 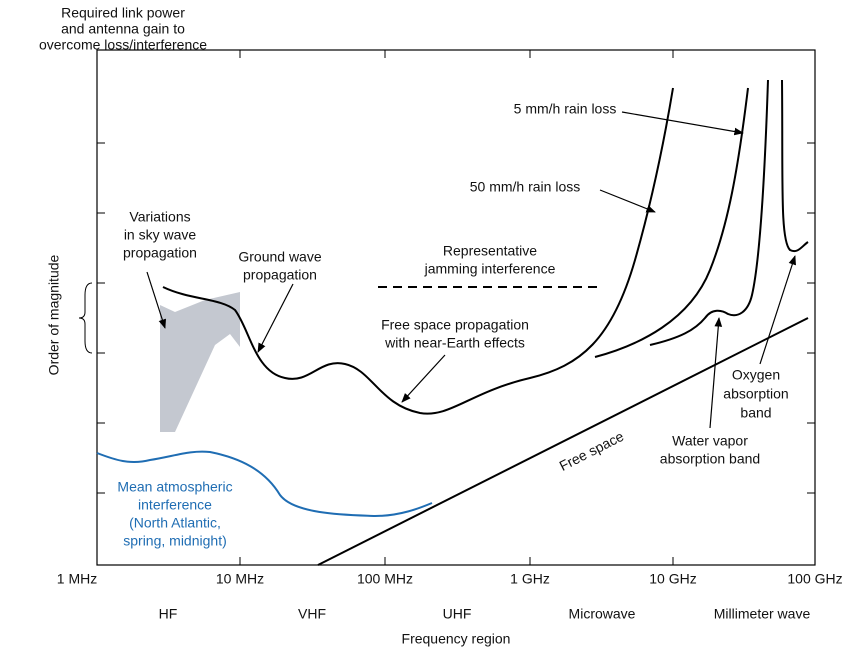 I want to click on x-tick-label: 100 GHz, so click(x=814, y=579).